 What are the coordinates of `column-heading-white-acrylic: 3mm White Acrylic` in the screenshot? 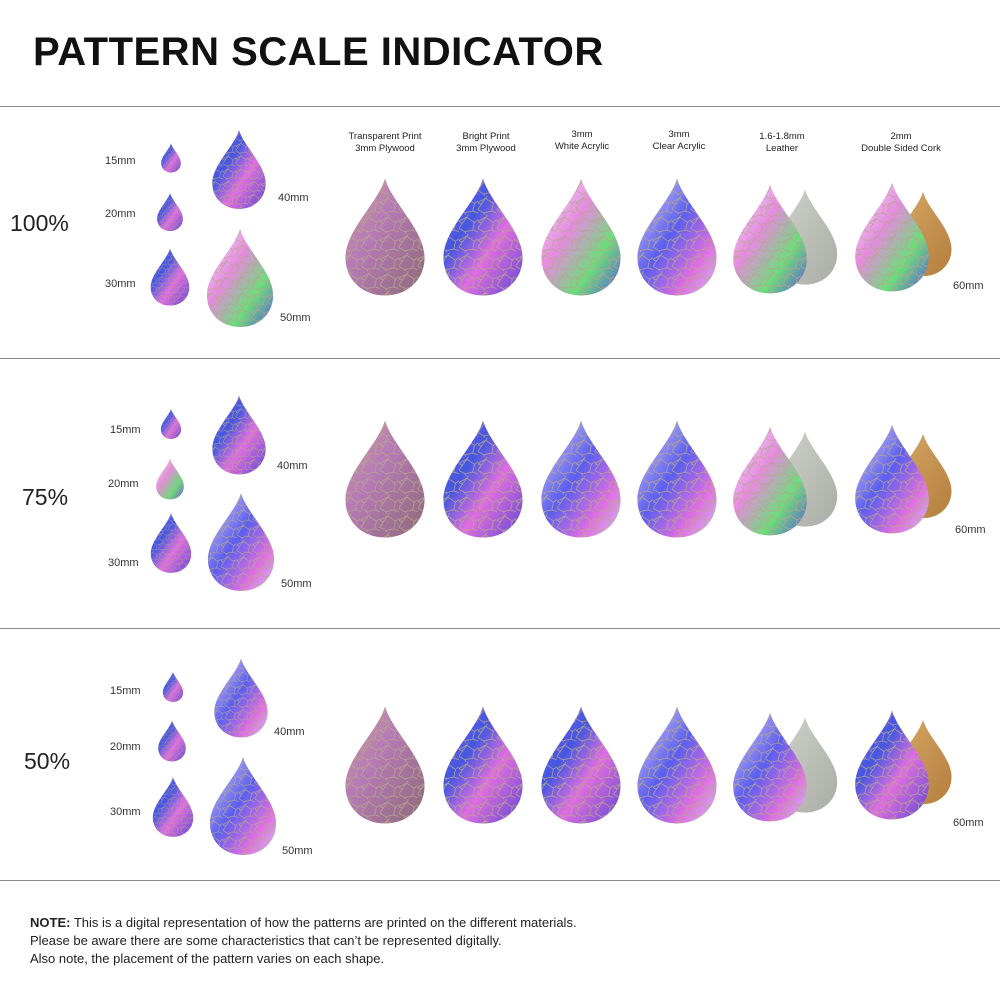 It's located at (582, 140).